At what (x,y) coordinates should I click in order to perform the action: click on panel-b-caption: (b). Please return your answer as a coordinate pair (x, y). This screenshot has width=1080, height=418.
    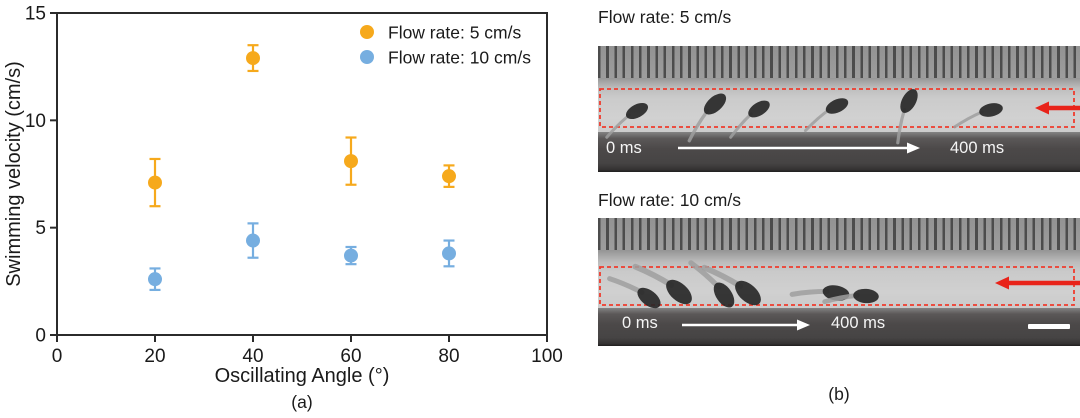
    Looking at the image, I should click on (839, 394).